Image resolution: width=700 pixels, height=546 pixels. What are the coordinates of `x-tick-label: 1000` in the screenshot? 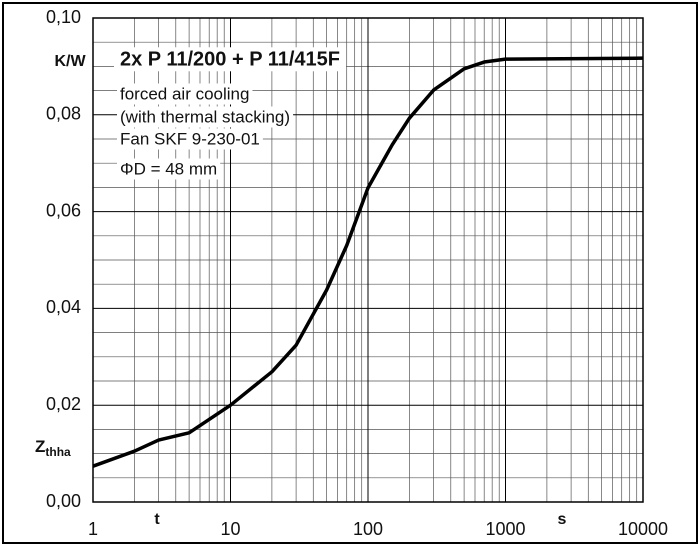 It's located at (505, 529).